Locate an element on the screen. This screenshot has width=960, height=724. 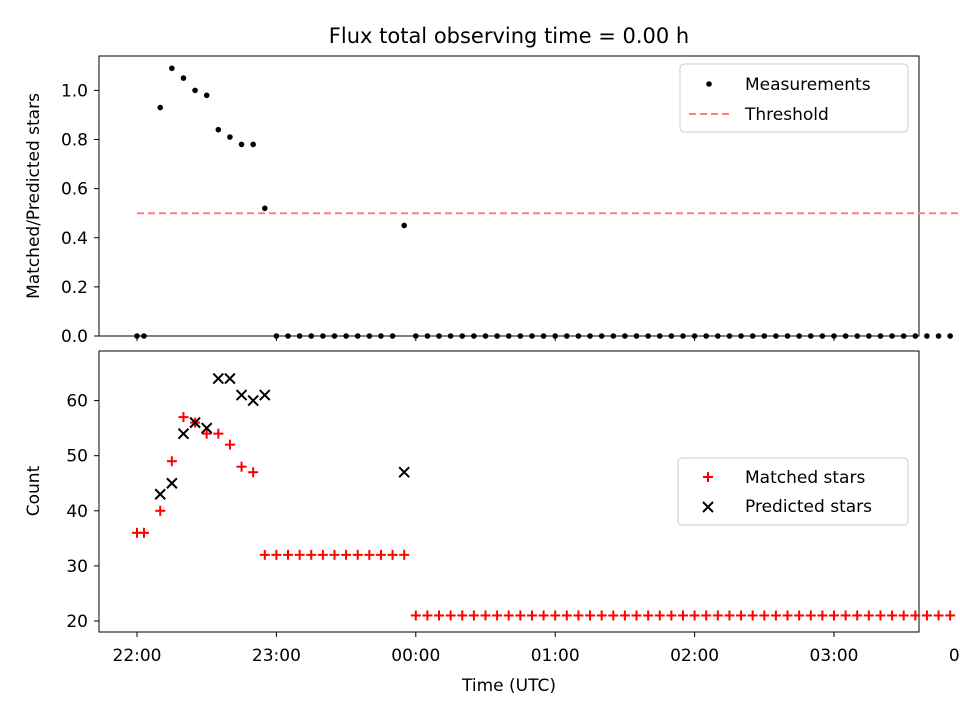
legend-measurements-marker is located at coordinates (709, 84).